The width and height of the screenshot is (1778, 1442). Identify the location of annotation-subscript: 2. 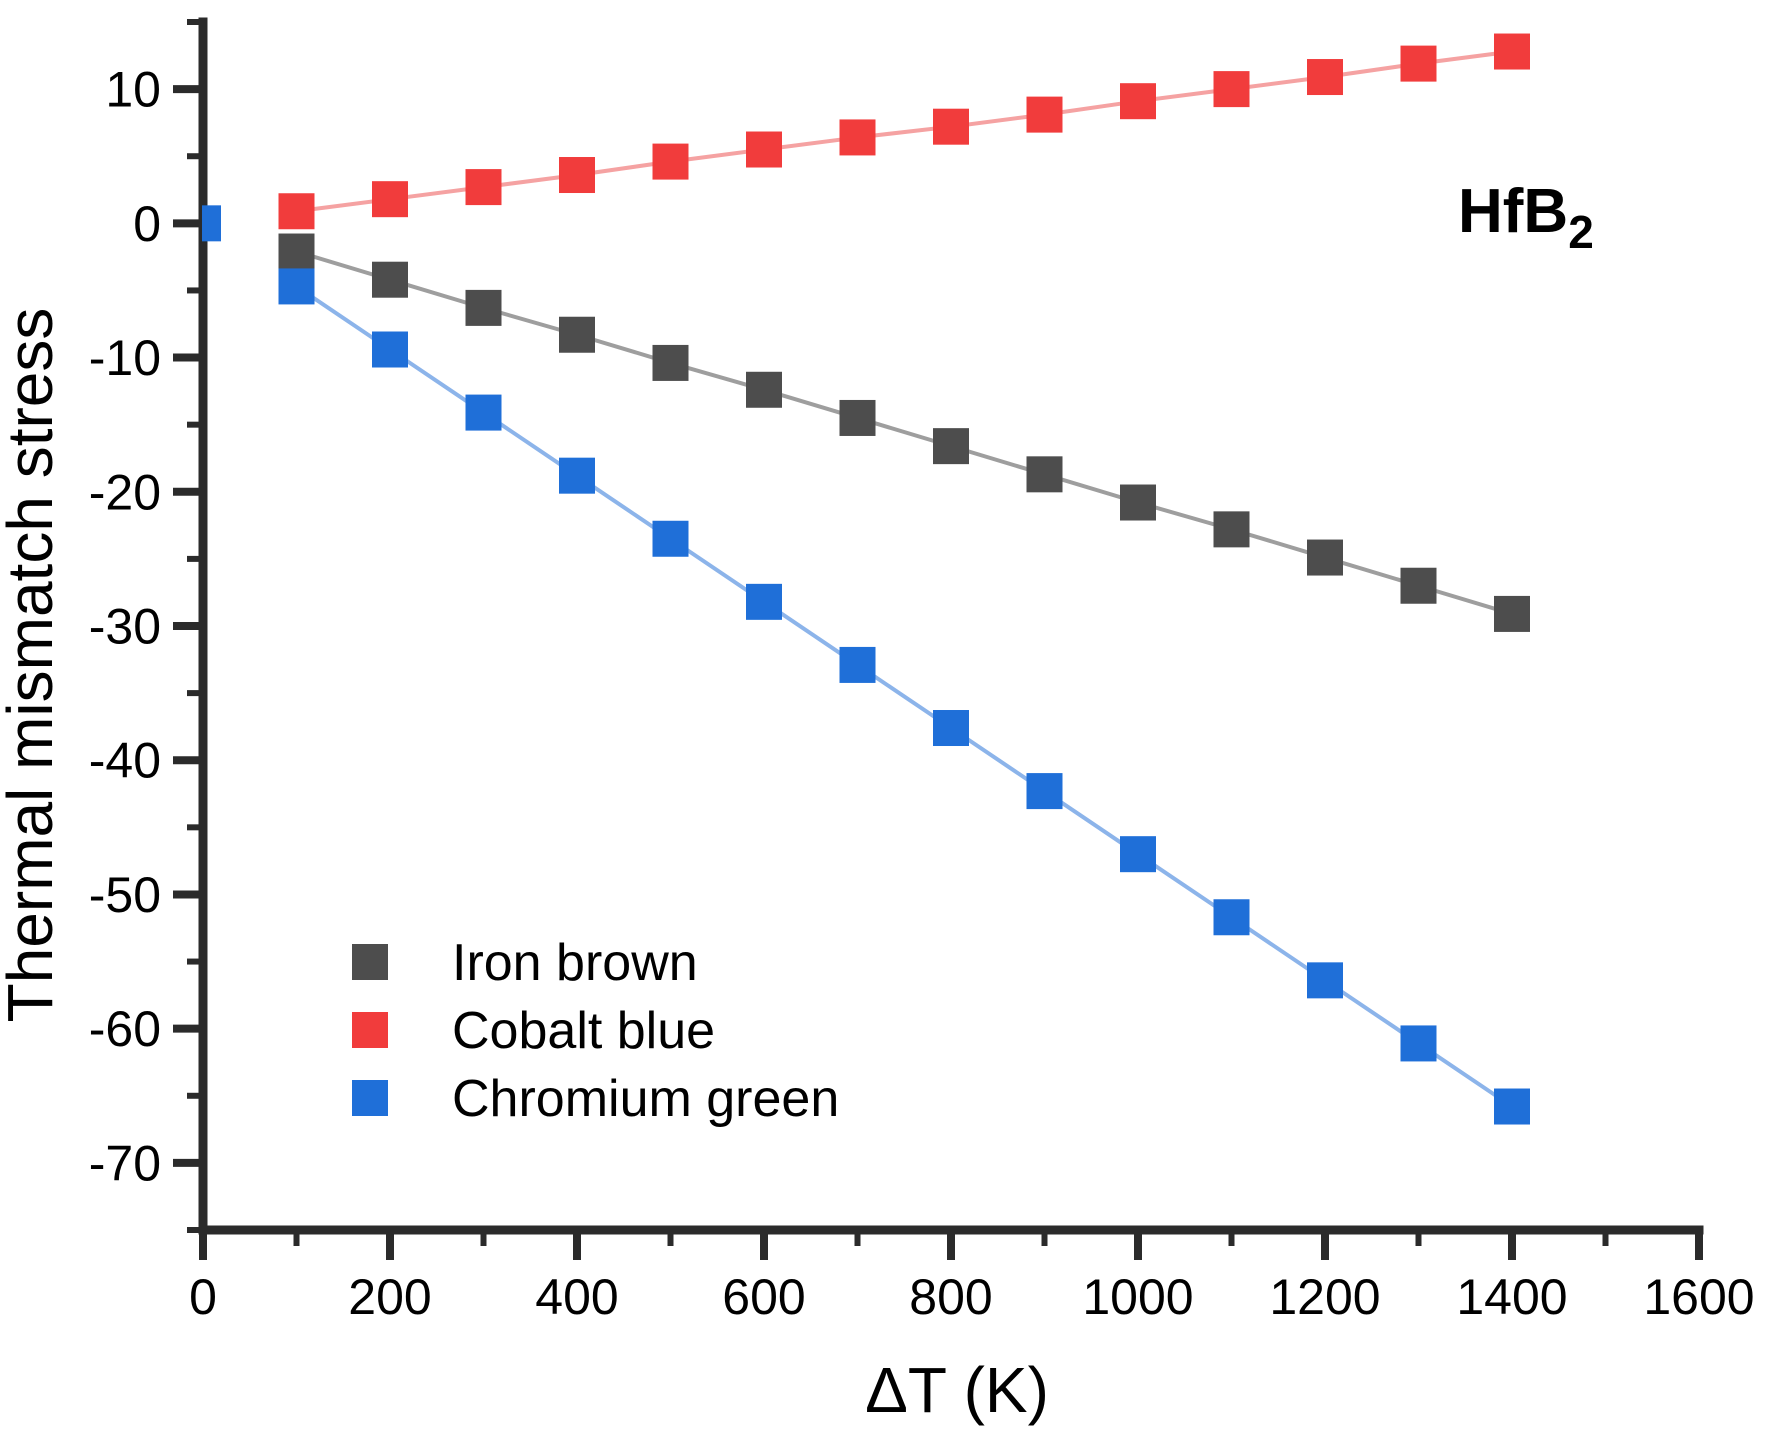
(1581, 232).